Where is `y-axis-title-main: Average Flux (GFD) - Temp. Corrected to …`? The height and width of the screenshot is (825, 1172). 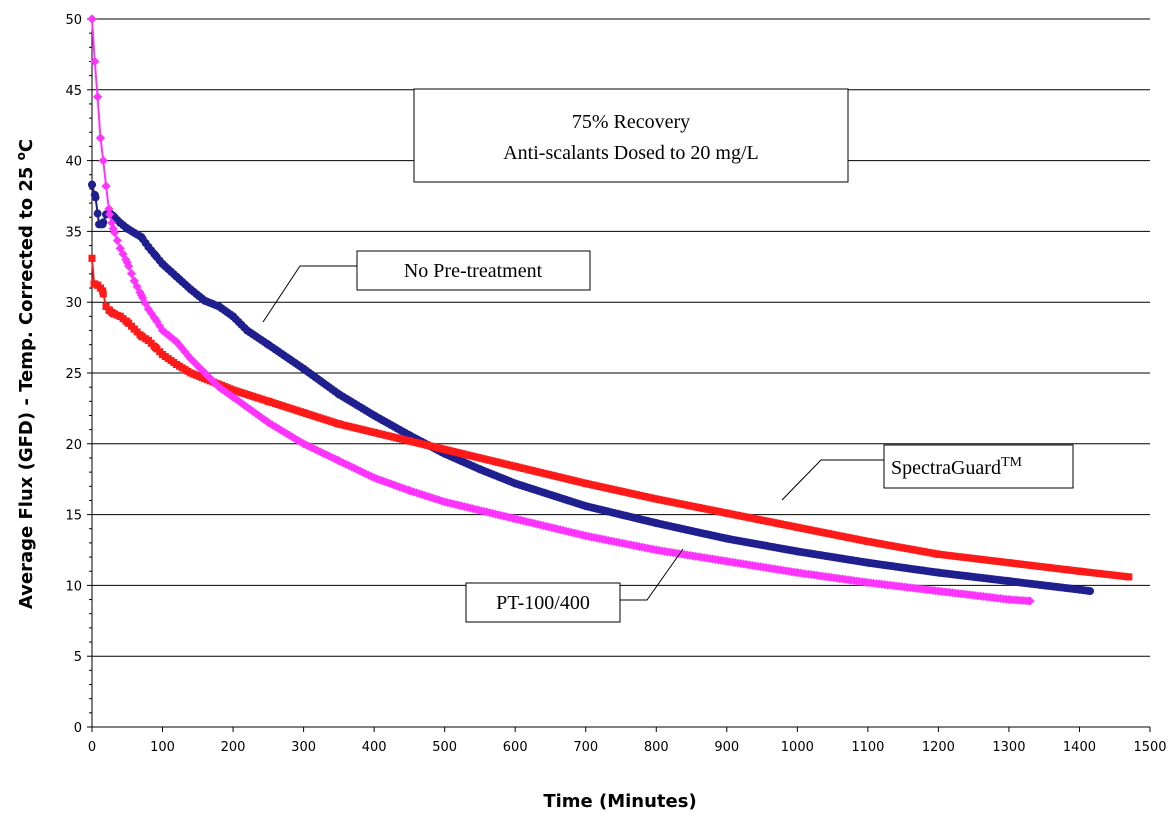
y-axis-title-main: Average Flux (GFD) - Temp. Corrected to … is located at coordinates (26, 384).